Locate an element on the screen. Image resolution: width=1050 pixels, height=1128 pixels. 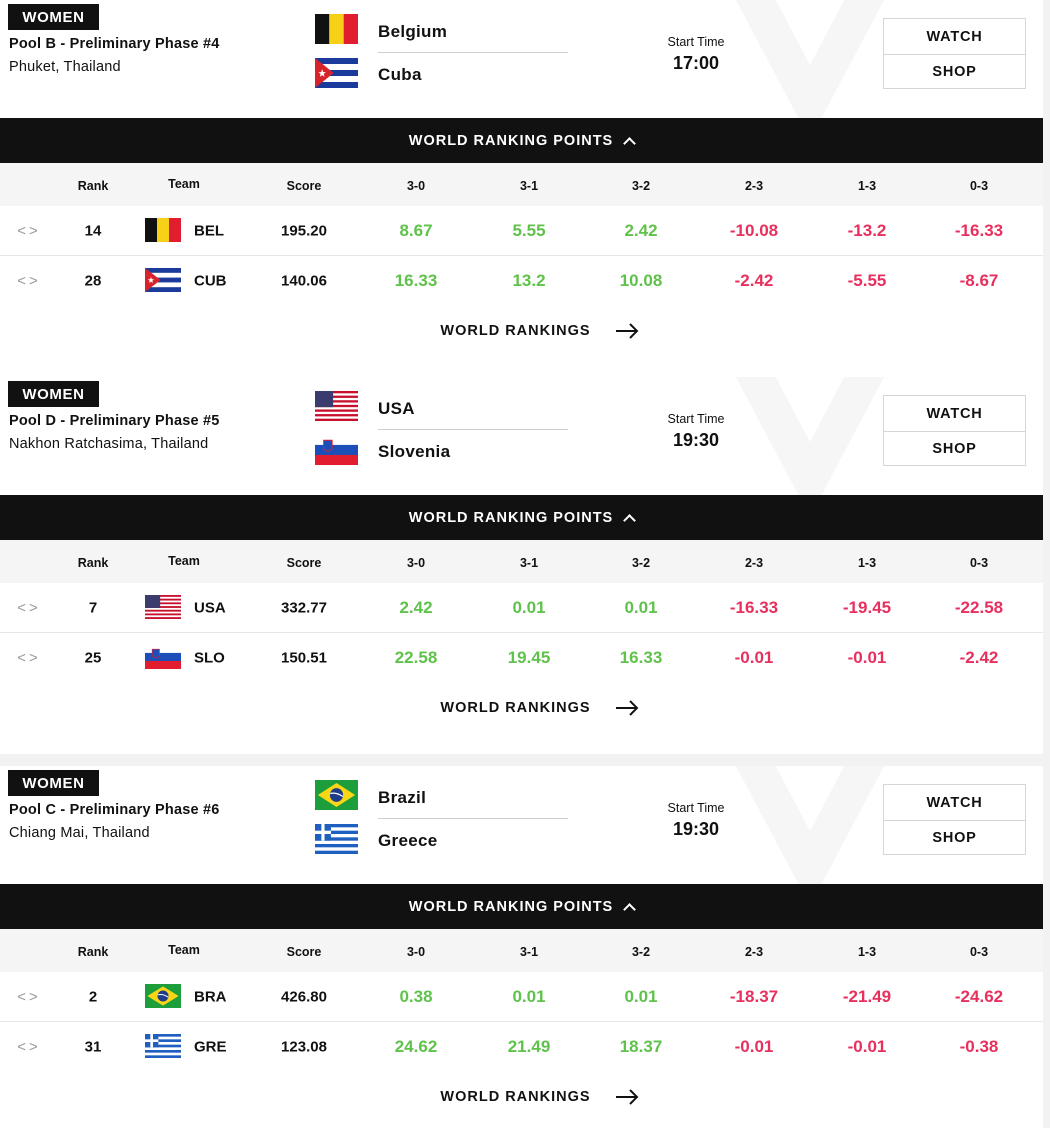
pool-title: Pool D - Preliminary Phase #5 is located at coordinates (114, 421).